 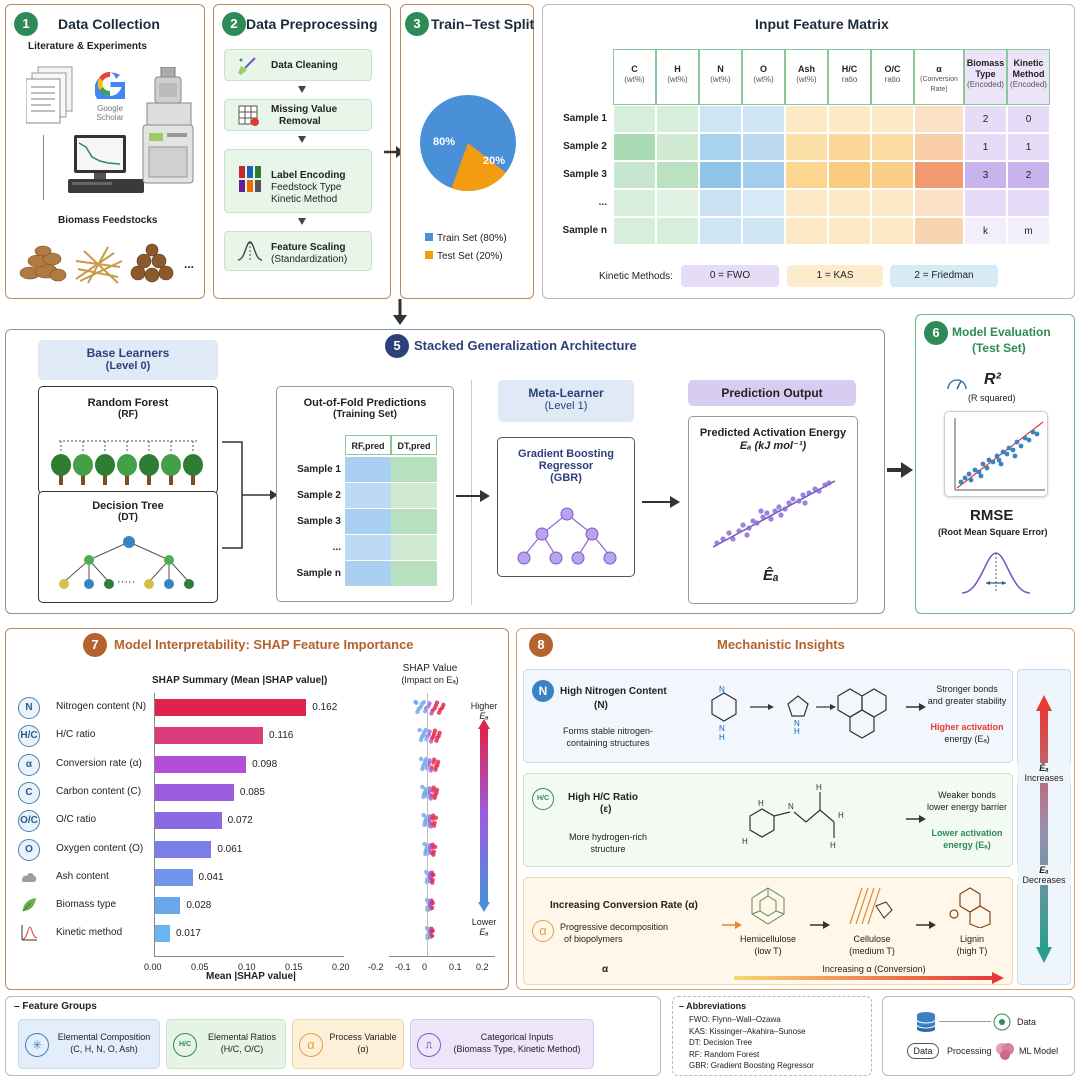 I want to click on step-badge-2: 2, so click(x=234, y=24).